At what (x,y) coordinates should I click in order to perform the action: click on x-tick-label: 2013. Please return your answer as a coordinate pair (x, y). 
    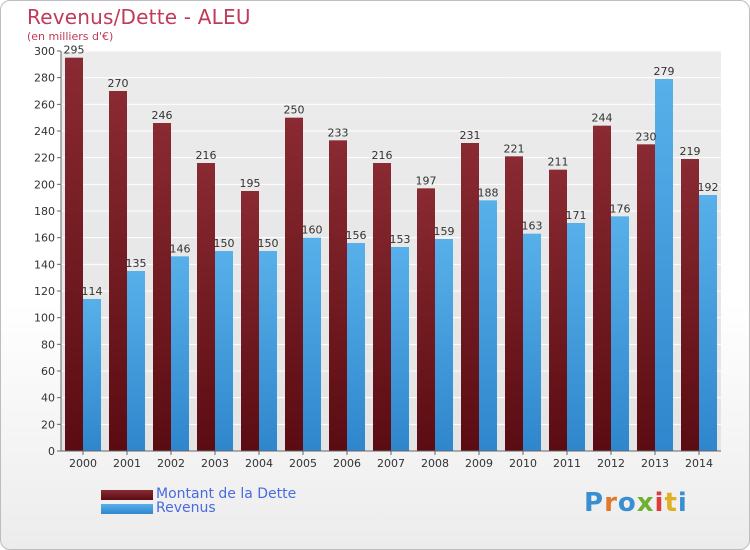
    Looking at the image, I should click on (655, 463).